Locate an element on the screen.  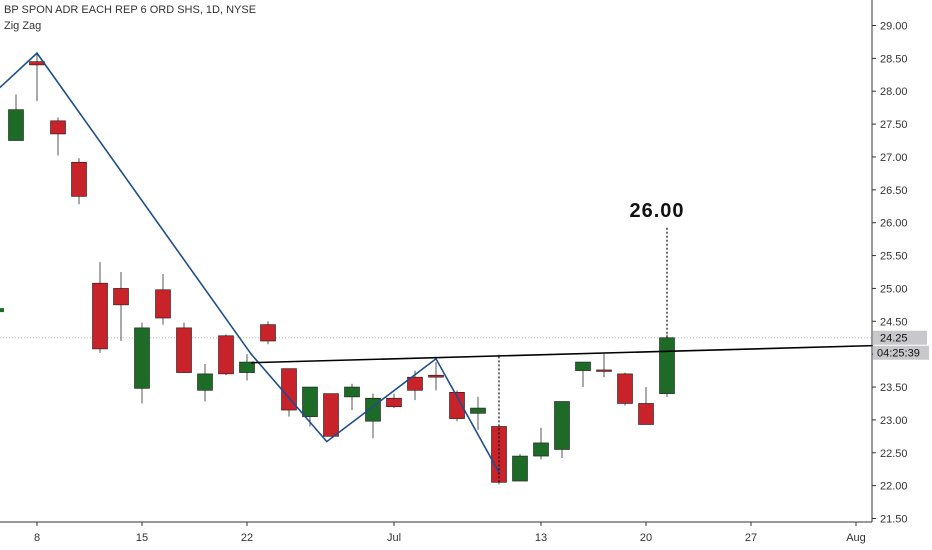
partial-candle-mark is located at coordinates (2, 310).